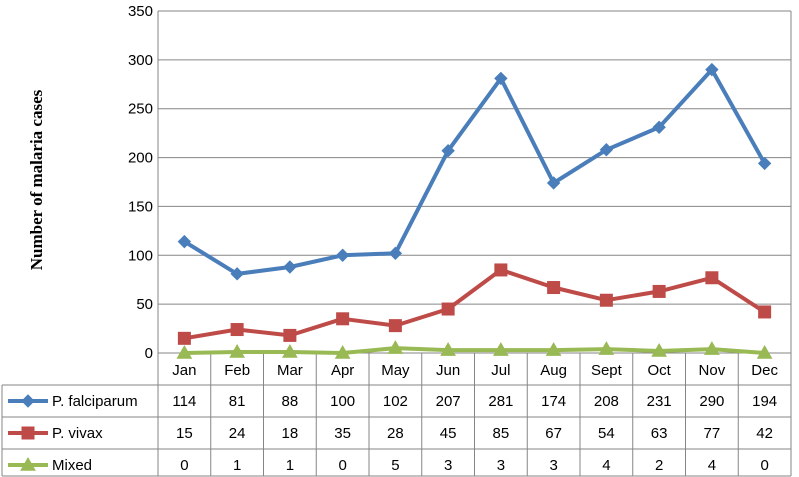 The image size is (799, 477). Describe the element at coordinates (395, 401) in the screenshot. I see `table-value: 102` at that location.